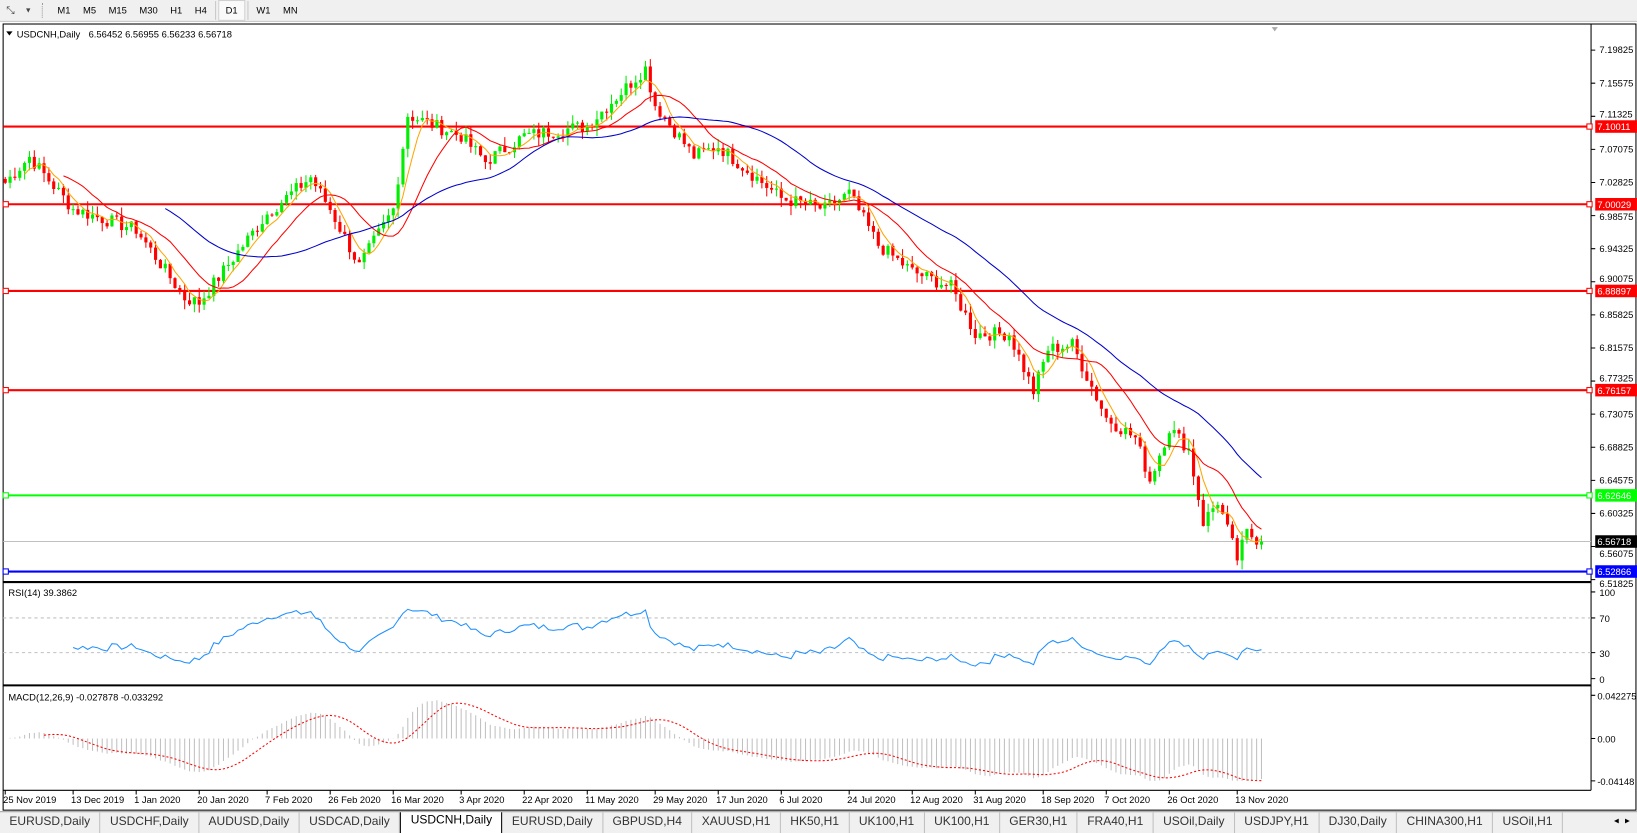  I want to click on chart-tab: XAUUSD,H1, so click(736, 822).